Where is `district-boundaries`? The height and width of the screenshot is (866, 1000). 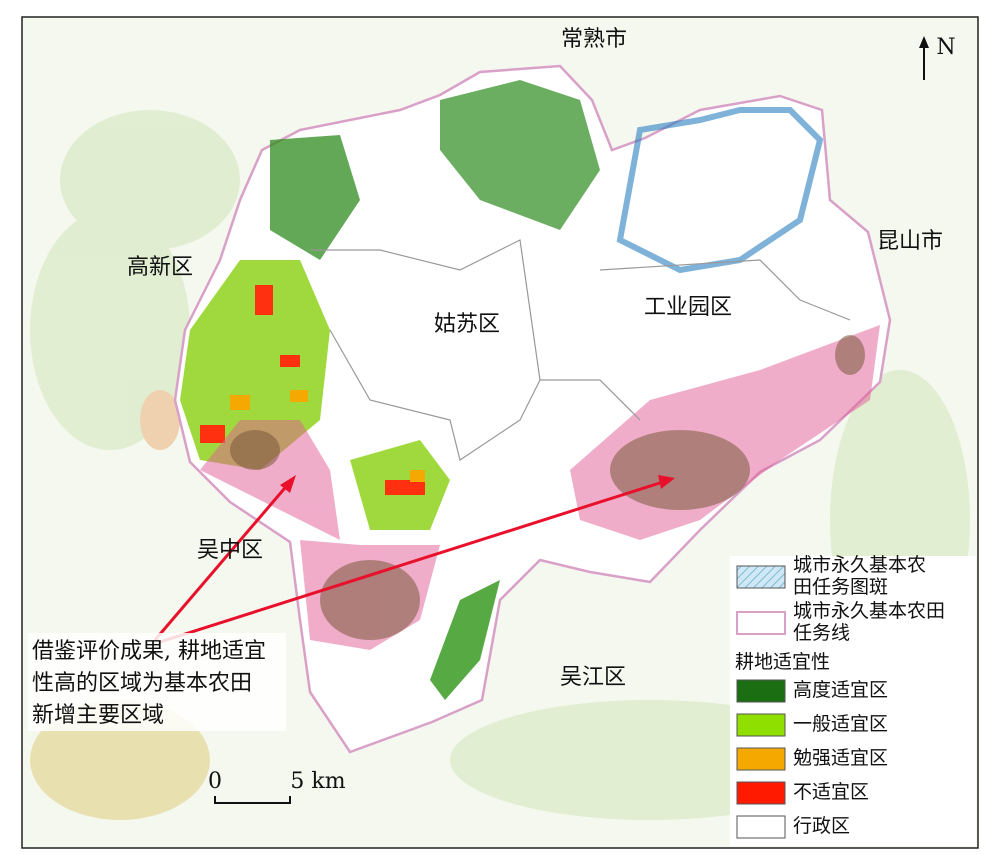
district-boundaries is located at coordinates (580, 350).